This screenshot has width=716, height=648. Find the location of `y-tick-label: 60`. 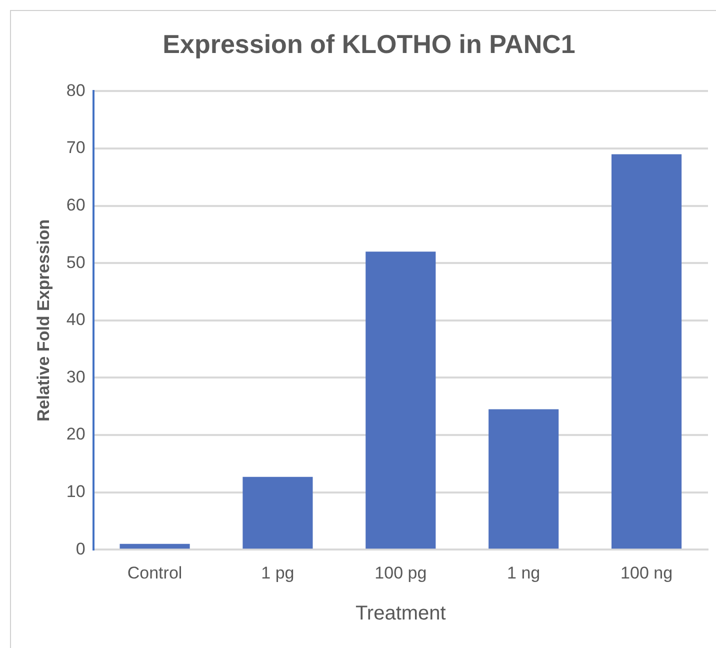

y-tick-label: 60 is located at coordinates (76, 204).